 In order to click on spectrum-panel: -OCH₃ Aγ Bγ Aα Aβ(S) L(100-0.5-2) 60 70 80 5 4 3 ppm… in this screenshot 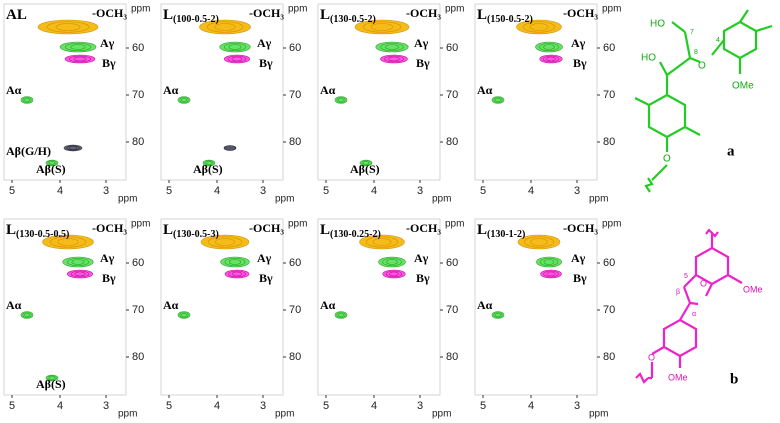, I will do `click(233, 104)`.